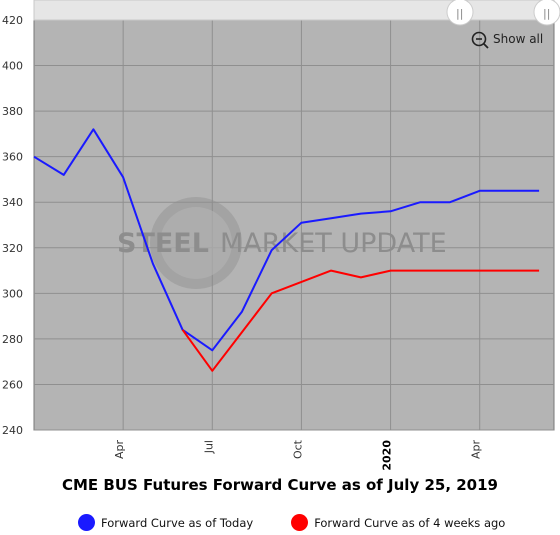 The image size is (560, 535). I want to click on show-all-button: Show all, so click(507, 40).